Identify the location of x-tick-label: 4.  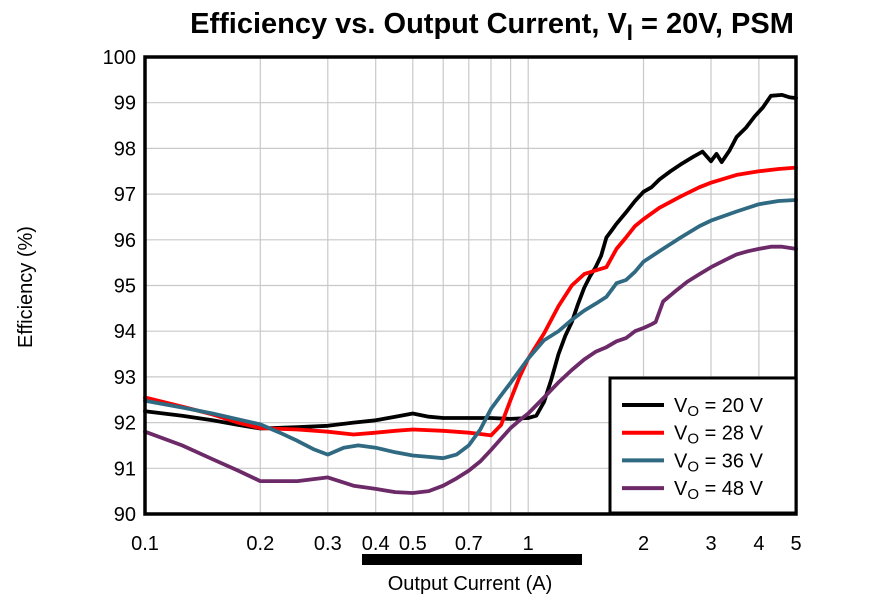
(758, 544).